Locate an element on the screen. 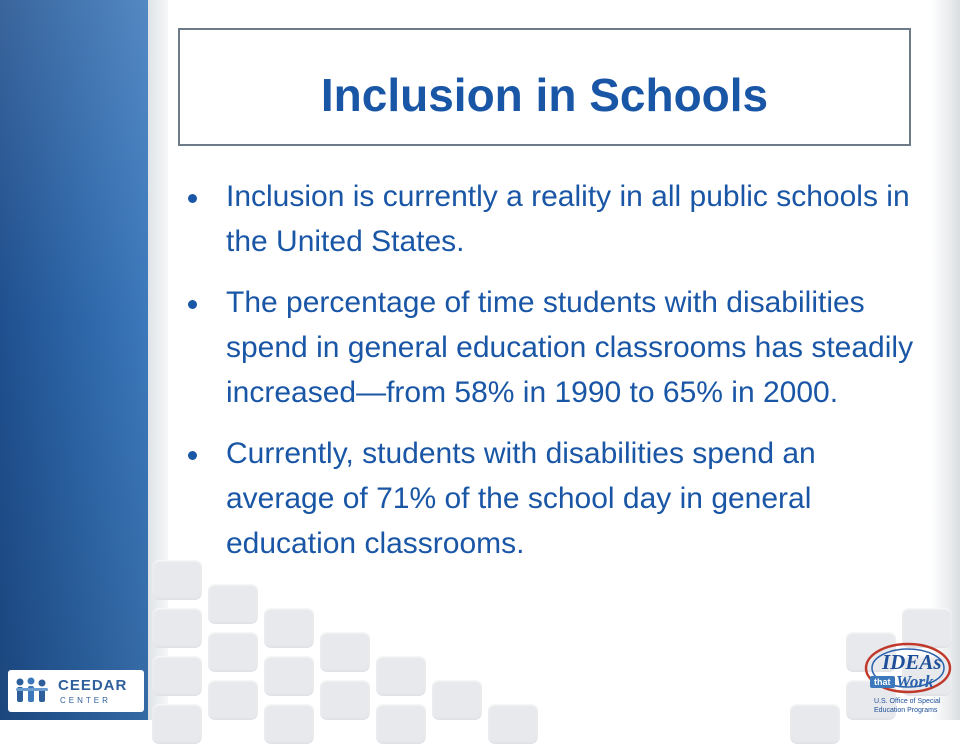  people-figures-icon is located at coordinates (32, 689).